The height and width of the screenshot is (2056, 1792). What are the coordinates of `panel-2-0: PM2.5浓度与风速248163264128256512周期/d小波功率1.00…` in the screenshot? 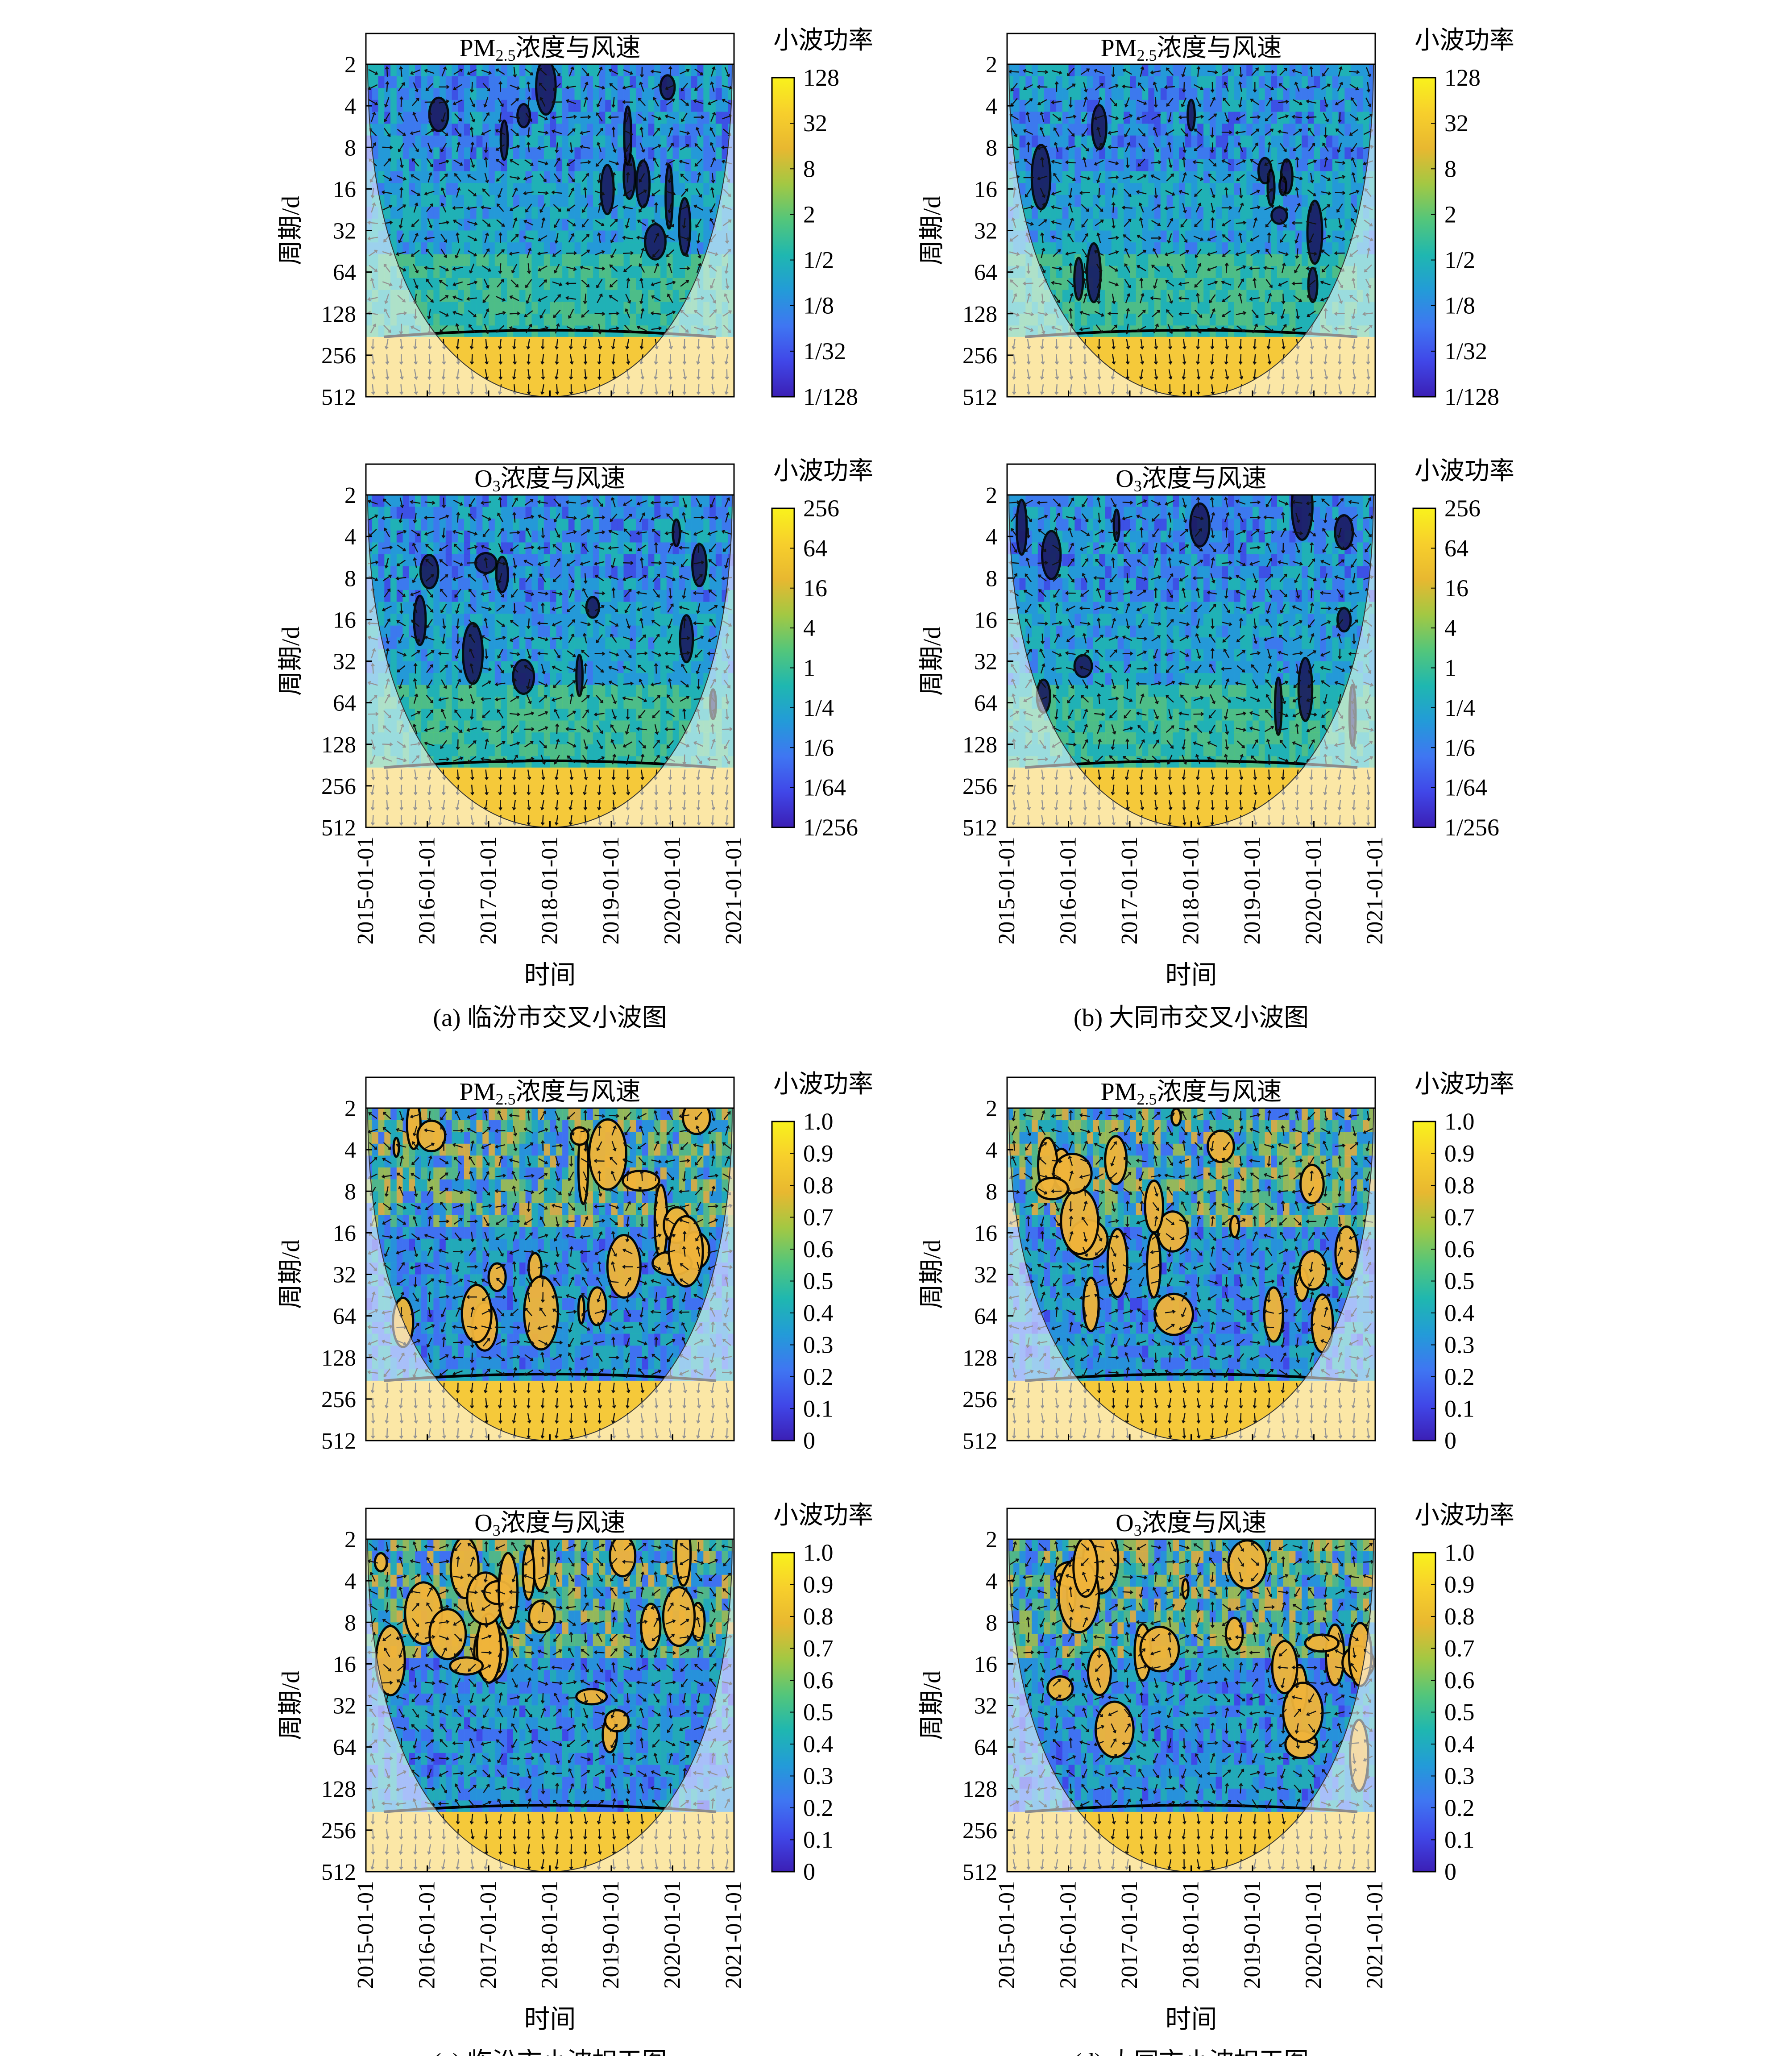 It's located at (575, 1262).